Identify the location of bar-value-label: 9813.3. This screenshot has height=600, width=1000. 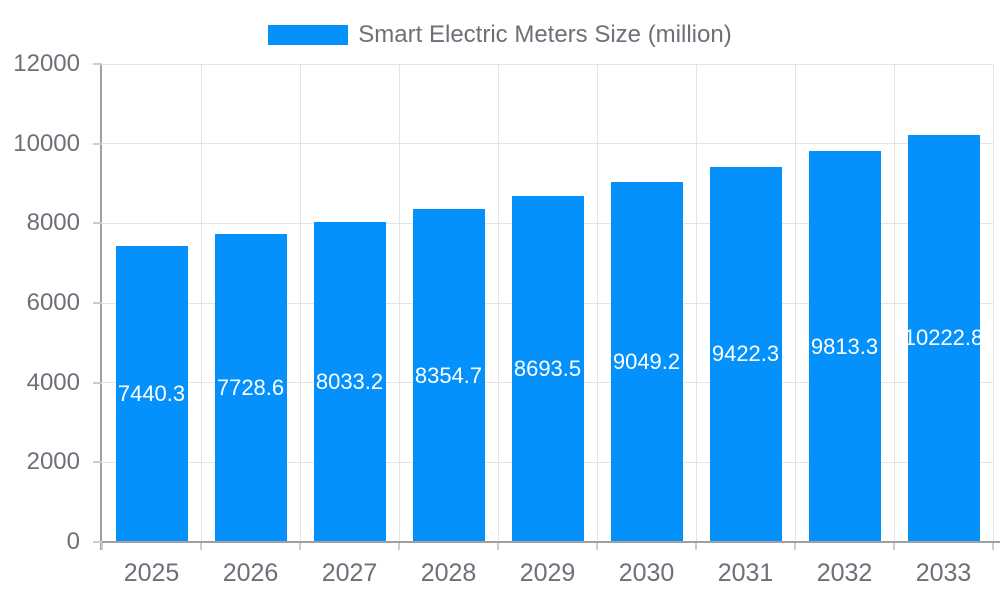
(844, 346).